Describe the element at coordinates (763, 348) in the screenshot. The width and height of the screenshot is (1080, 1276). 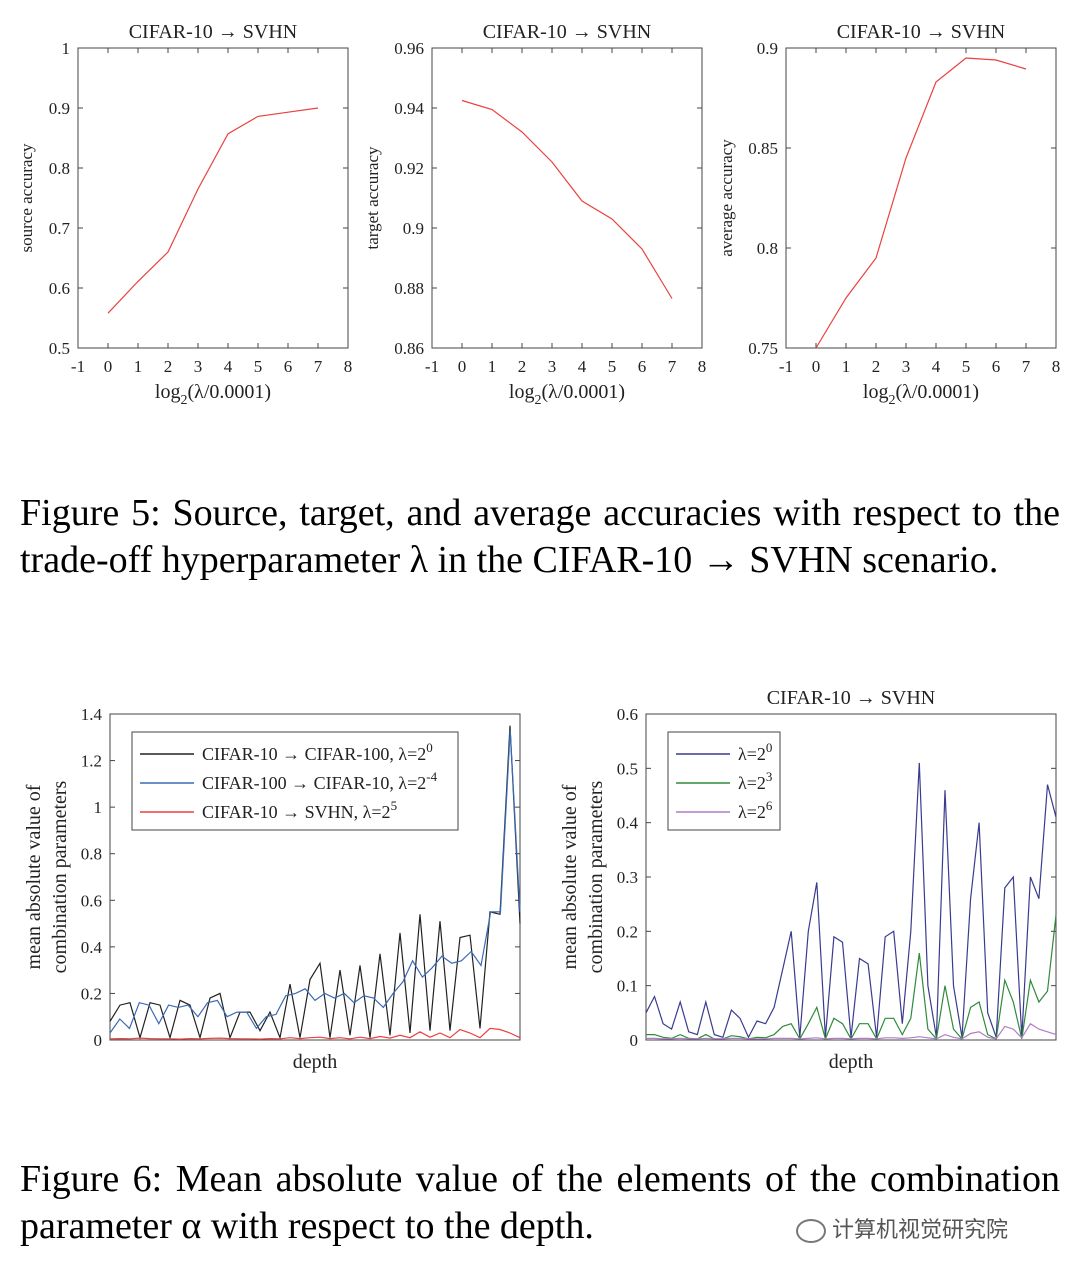
I see `y-tick-label: 0.75` at that location.